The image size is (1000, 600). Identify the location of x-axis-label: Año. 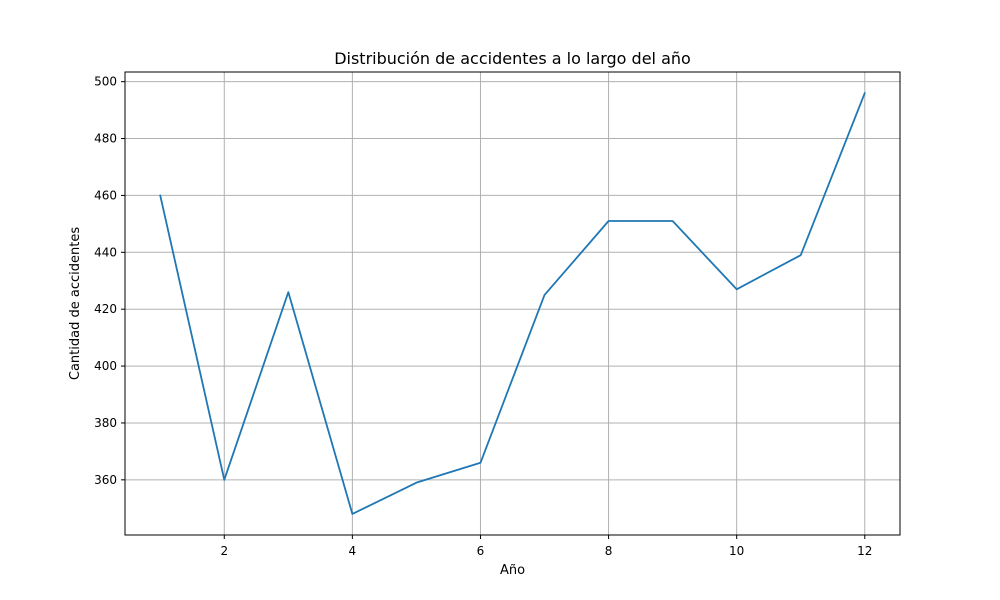
(512, 570).